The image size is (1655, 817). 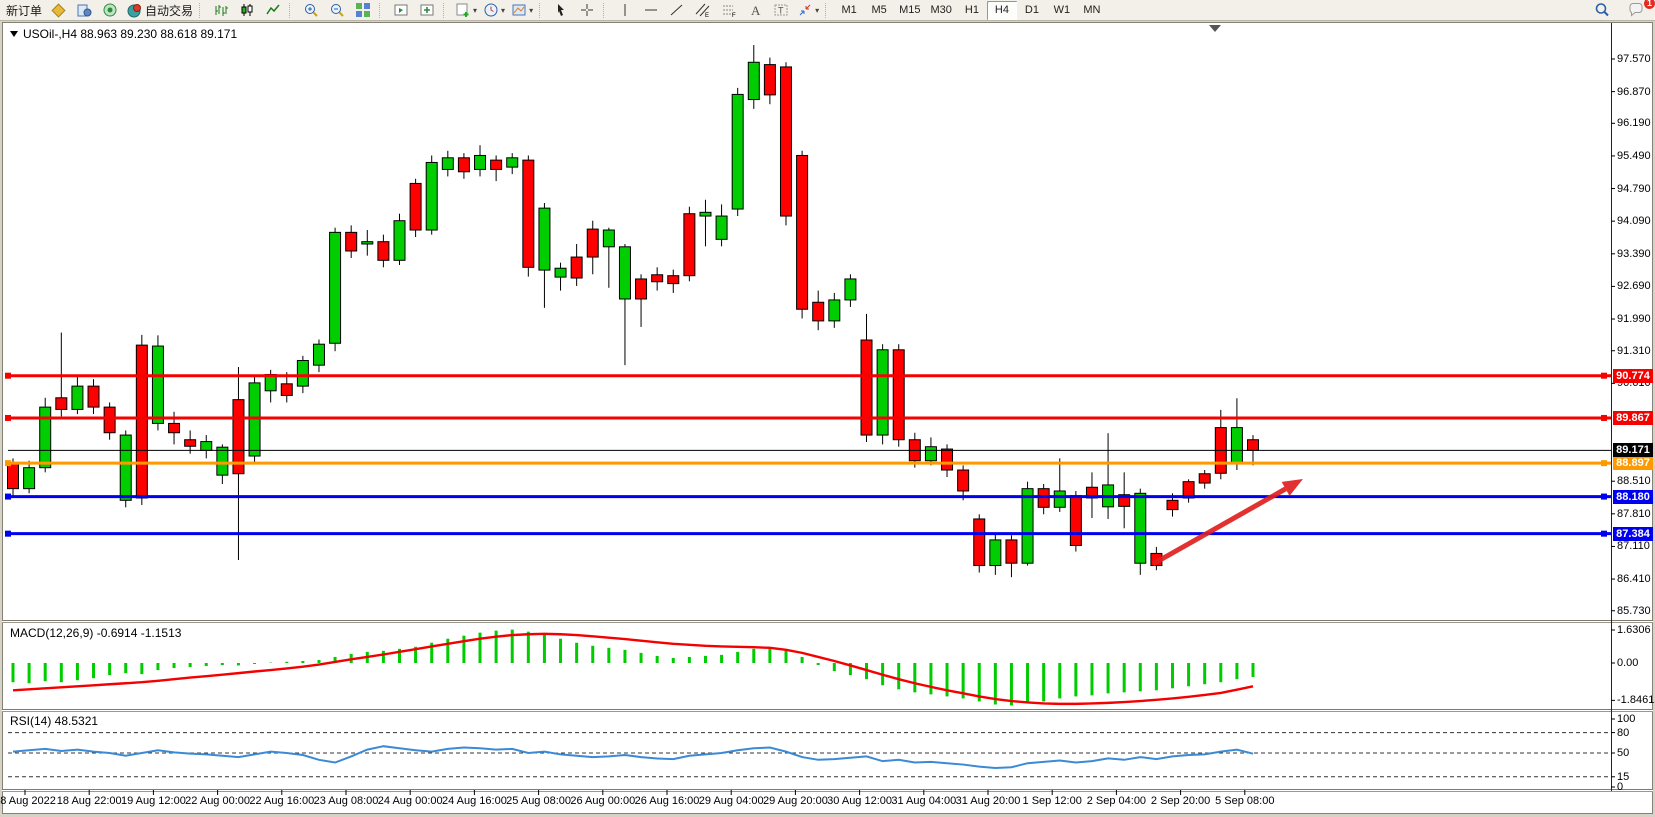 What do you see at coordinates (337, 10) in the screenshot?
I see `zoom-out-button` at bounding box center [337, 10].